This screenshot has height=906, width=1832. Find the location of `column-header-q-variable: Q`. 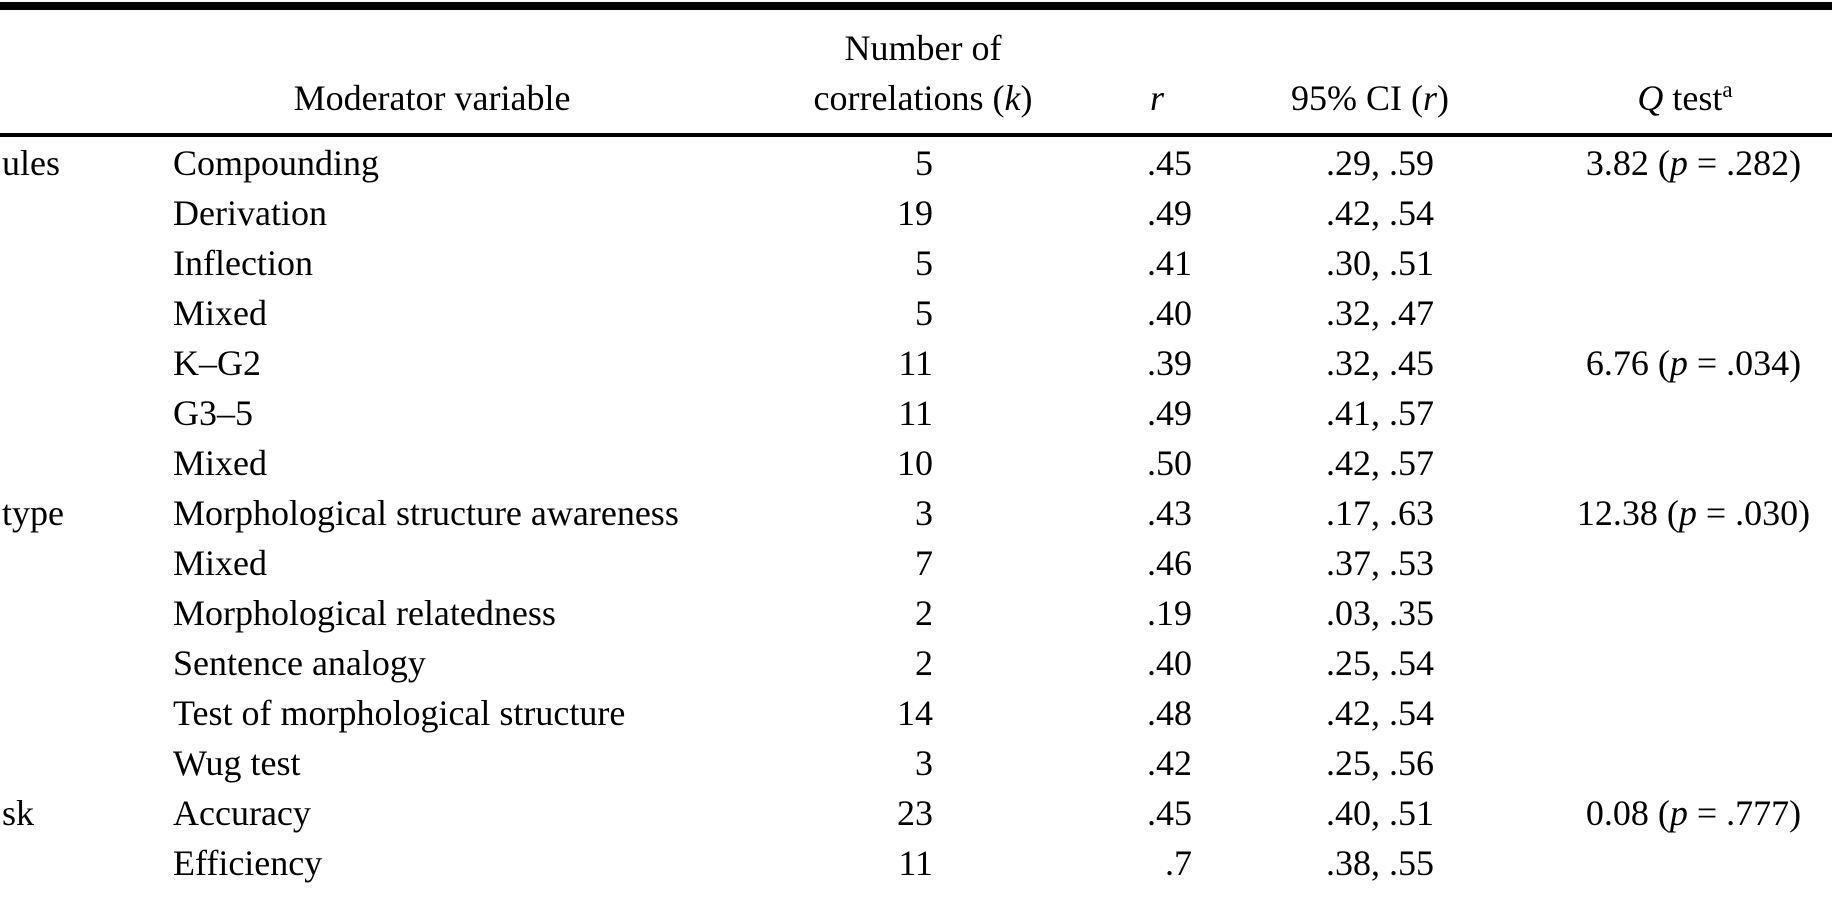

column-header-q-variable: Q is located at coordinates (1650, 98).